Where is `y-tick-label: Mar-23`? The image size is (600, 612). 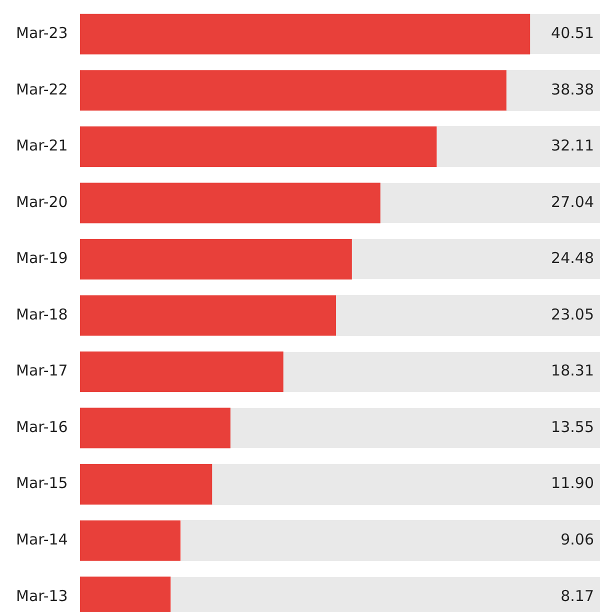 y-tick-label: Mar-23 is located at coordinates (42, 33).